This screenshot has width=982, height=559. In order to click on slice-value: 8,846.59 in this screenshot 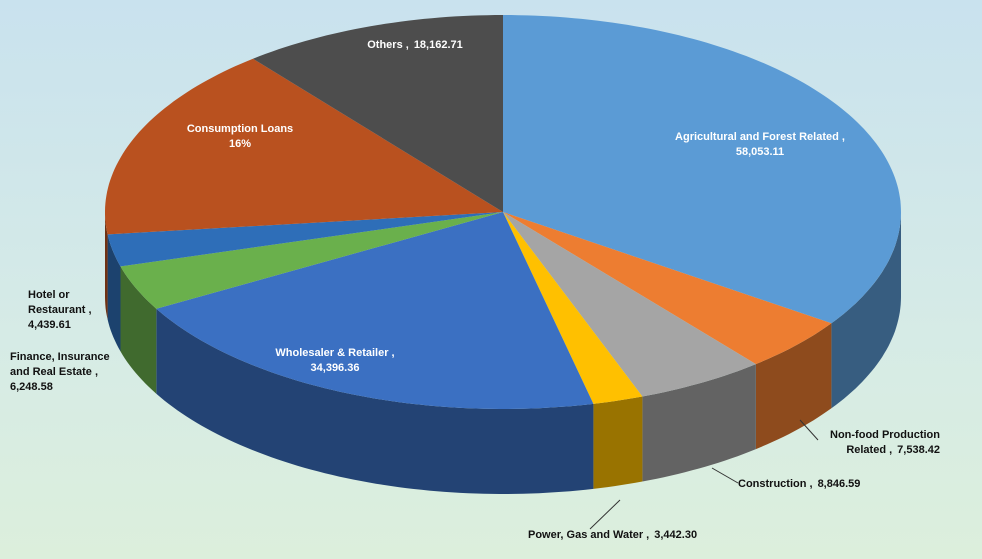, I will do `click(839, 484)`.